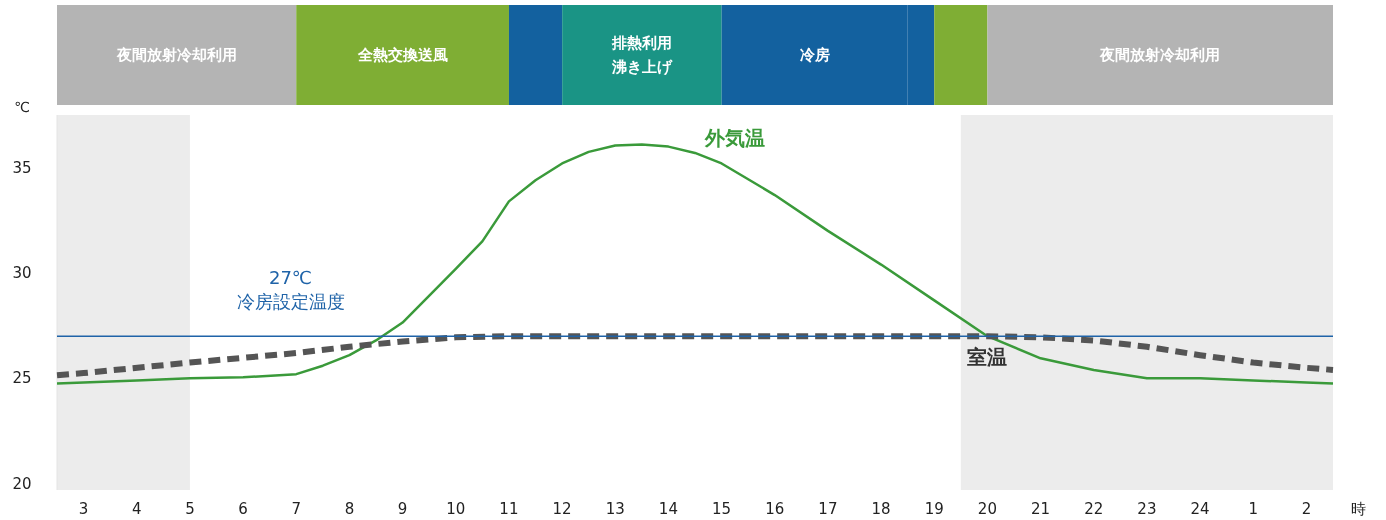 This screenshot has width=1386, height=520. I want to click on x-tick-label: 22, so click(1094, 509).